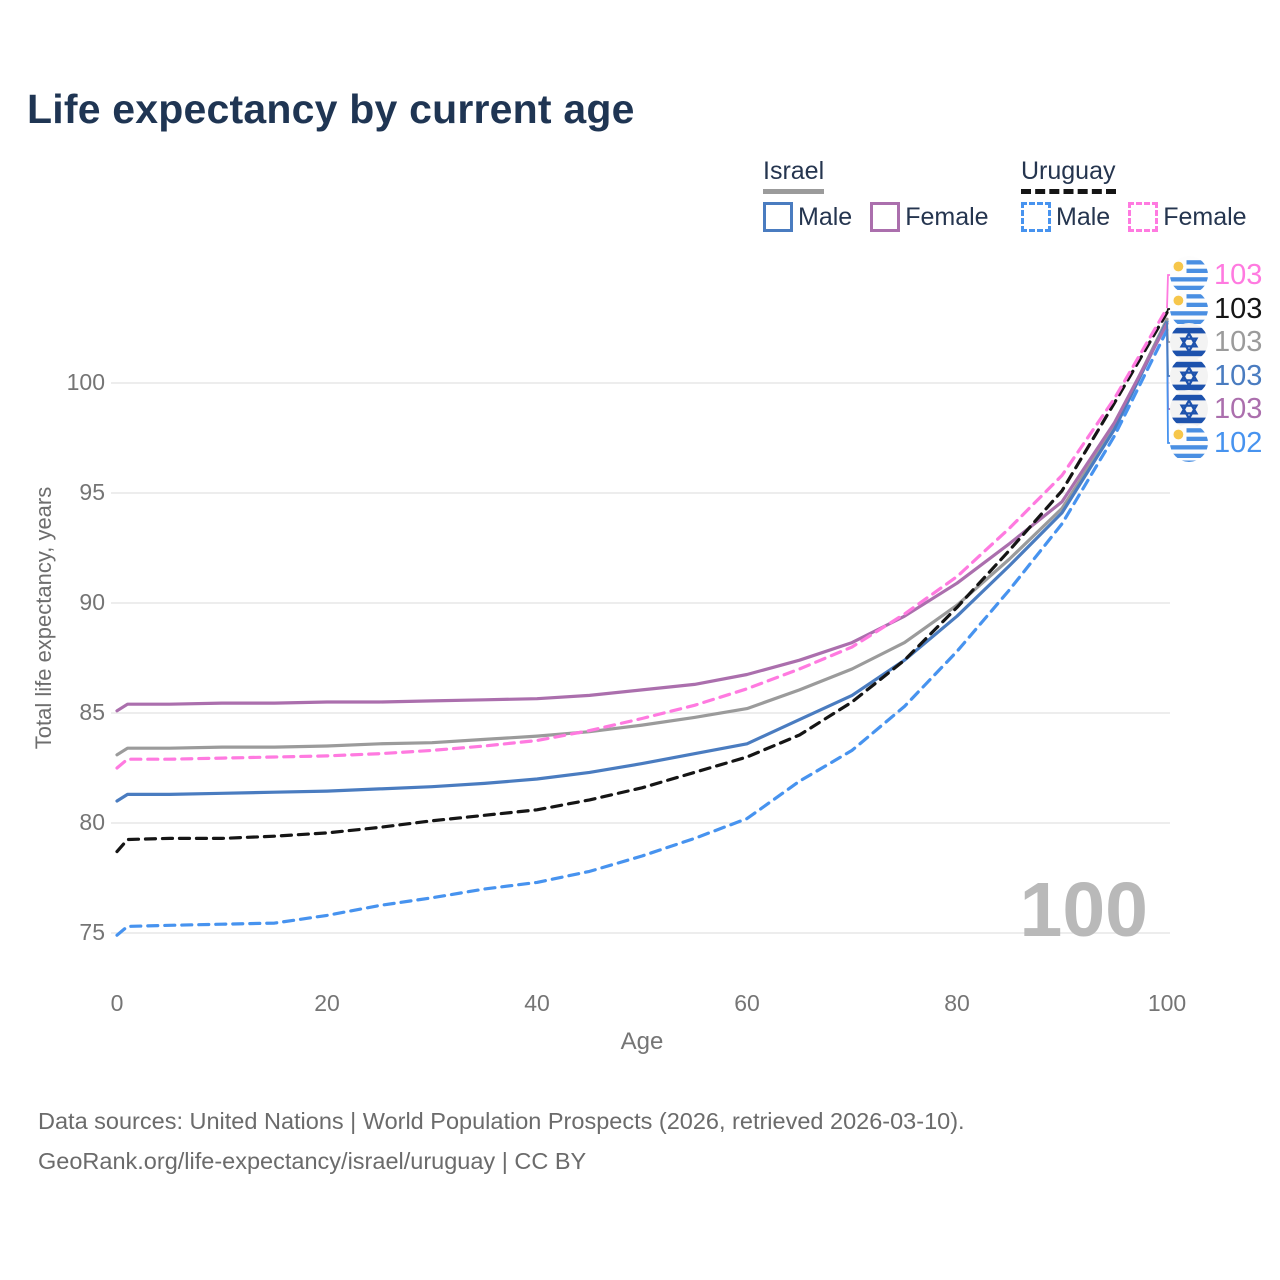 The width and height of the screenshot is (1280, 1280). I want to click on y-axis-title: Total life expectancy, years, so click(43, 618).